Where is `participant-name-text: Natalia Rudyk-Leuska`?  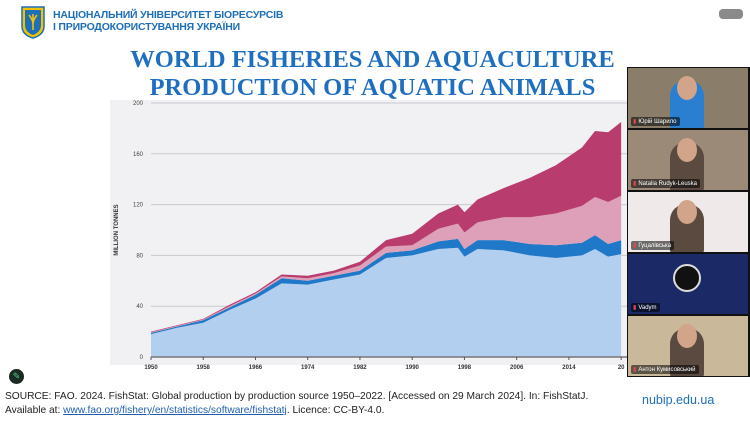 participant-name-text: Natalia Rudyk-Leuska is located at coordinates (668, 184).